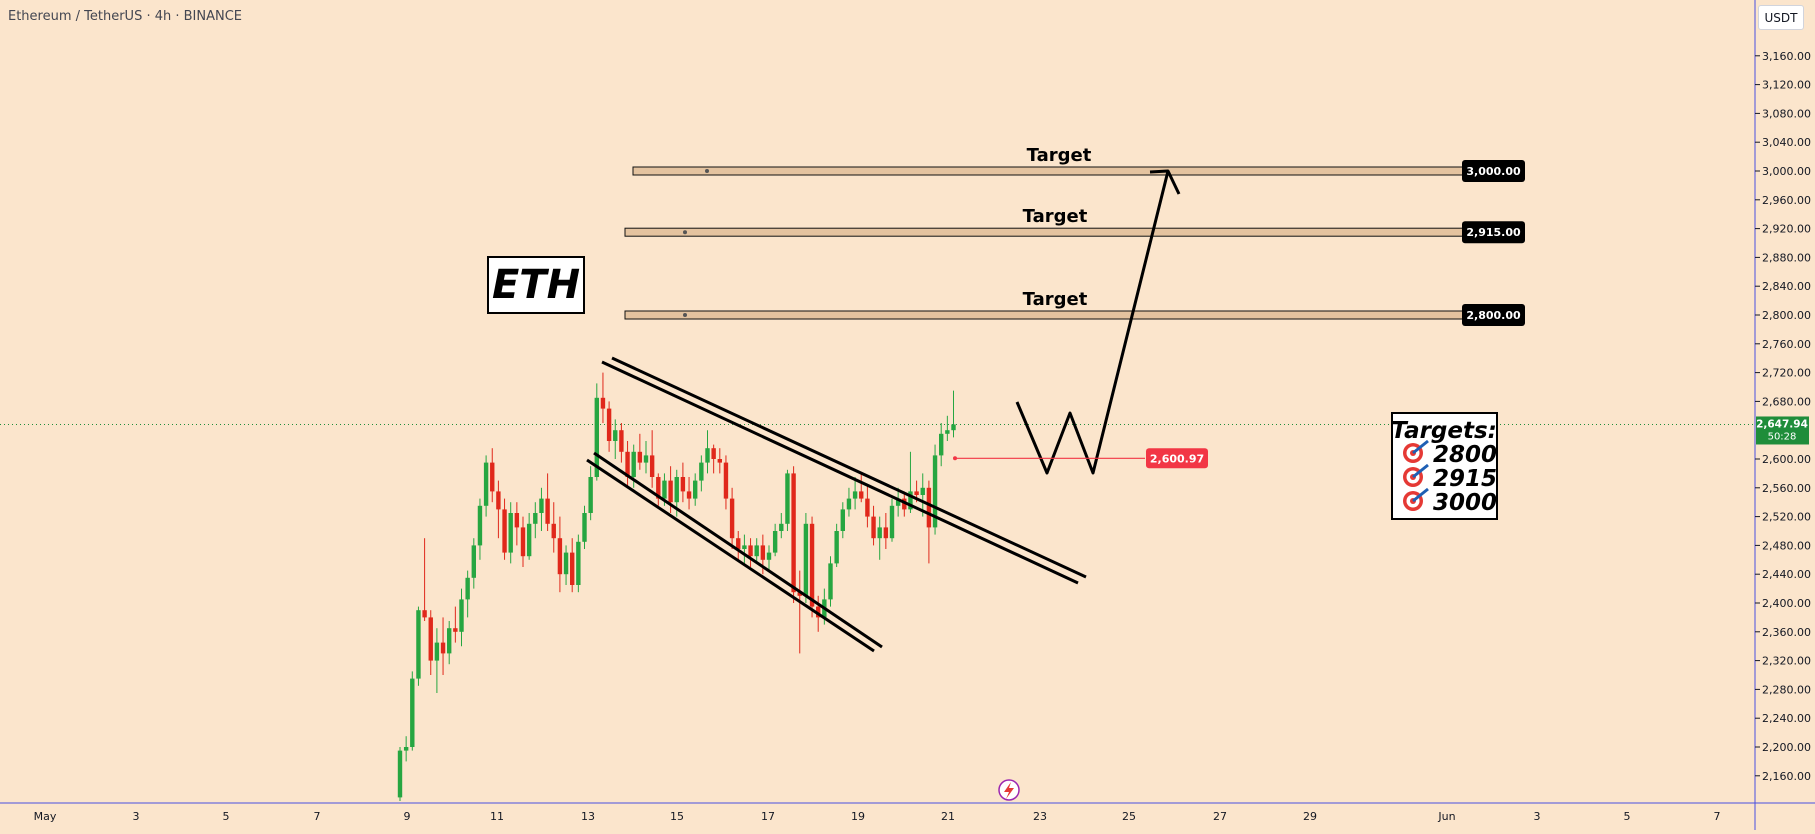 This screenshot has width=1815, height=834. I want to click on price-tick-label: 2,280.00, so click(1786, 689).